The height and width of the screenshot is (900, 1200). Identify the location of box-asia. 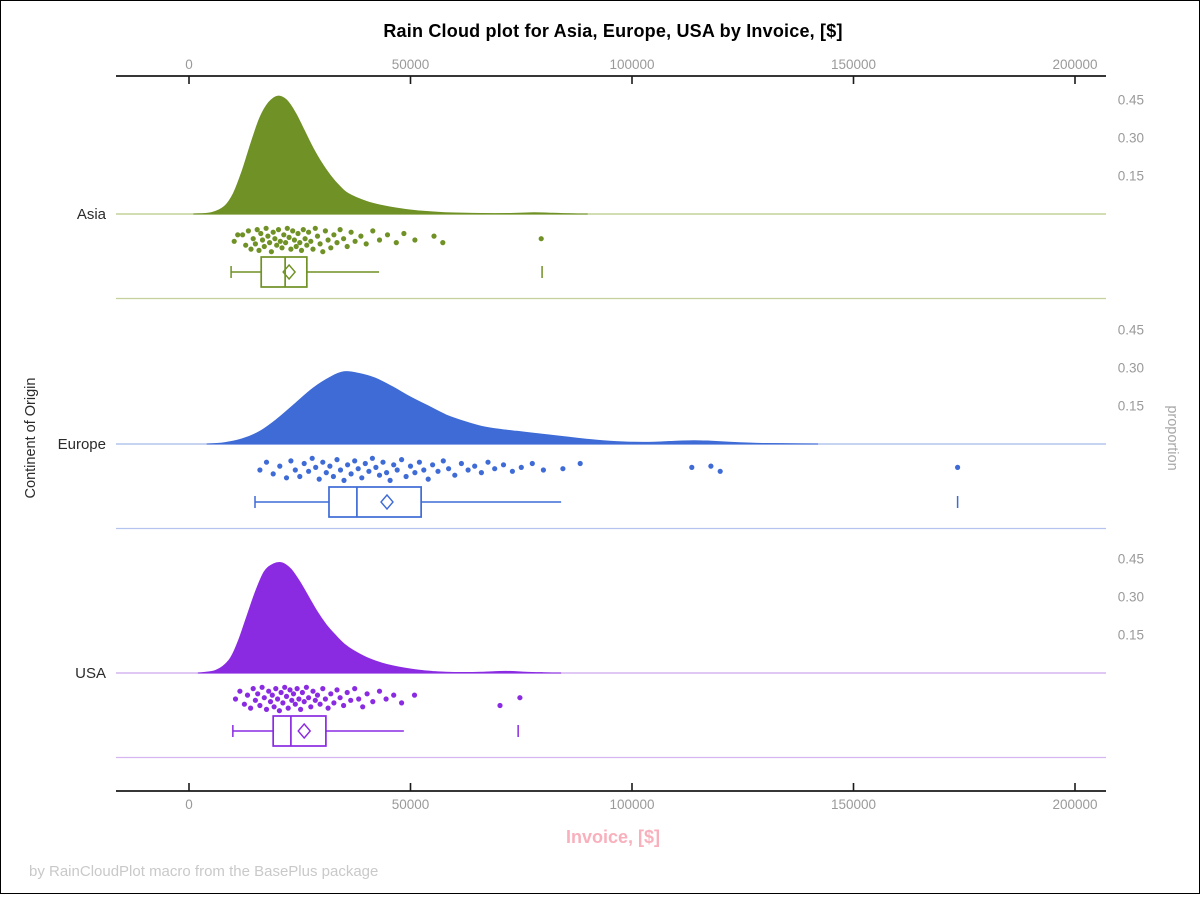
(284, 272).